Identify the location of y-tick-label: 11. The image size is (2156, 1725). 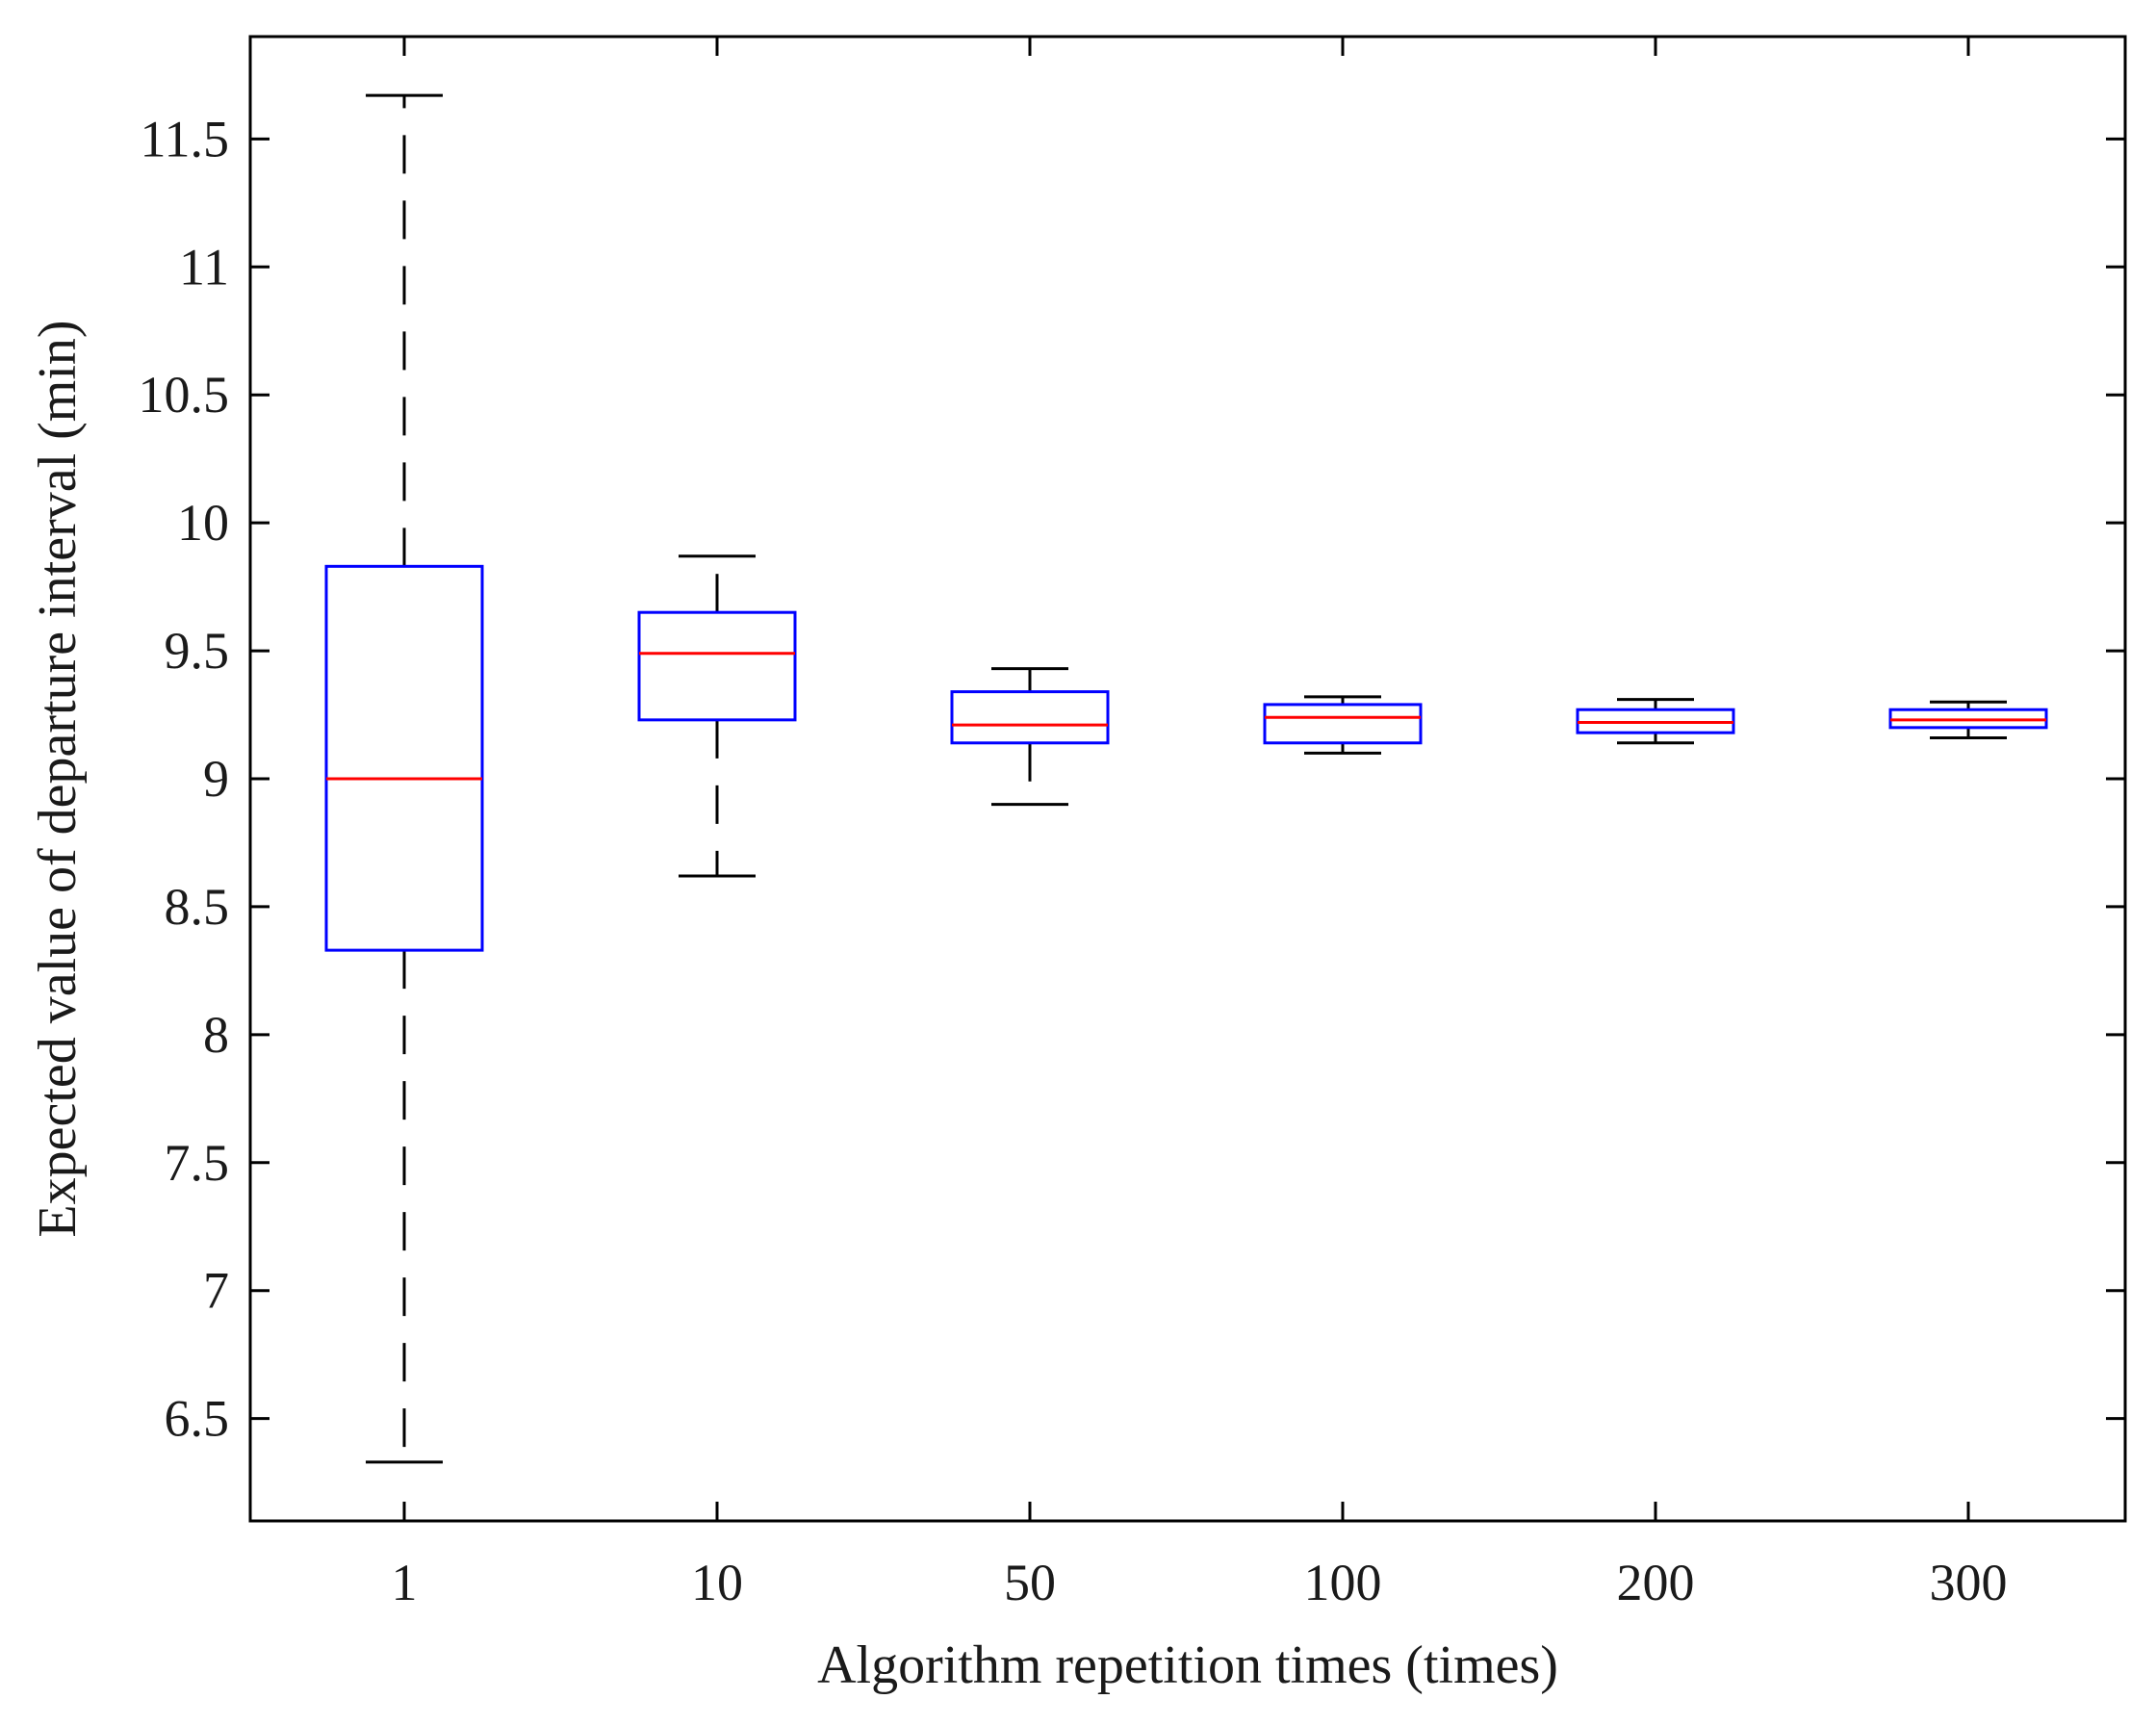
(204, 267).